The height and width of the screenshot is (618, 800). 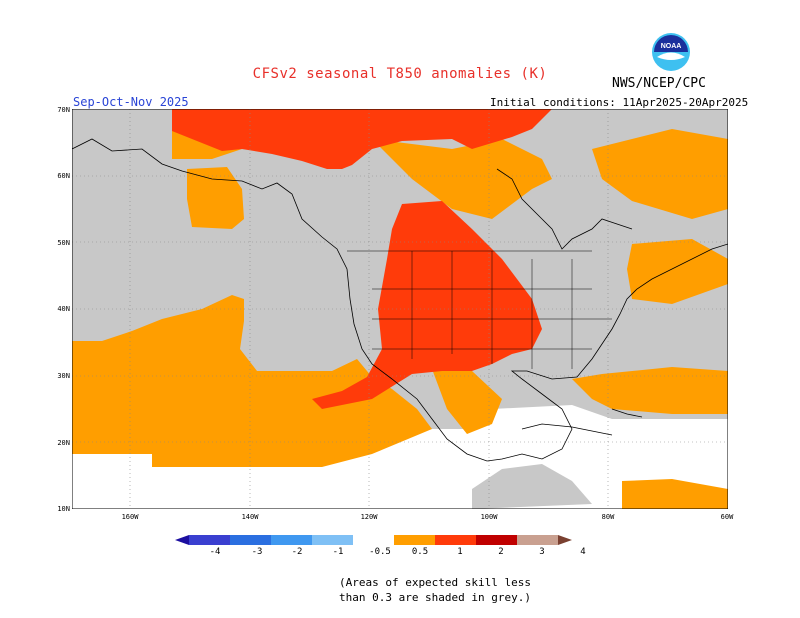 I want to click on anomaly-orange-maritimes, so click(x=677, y=271).